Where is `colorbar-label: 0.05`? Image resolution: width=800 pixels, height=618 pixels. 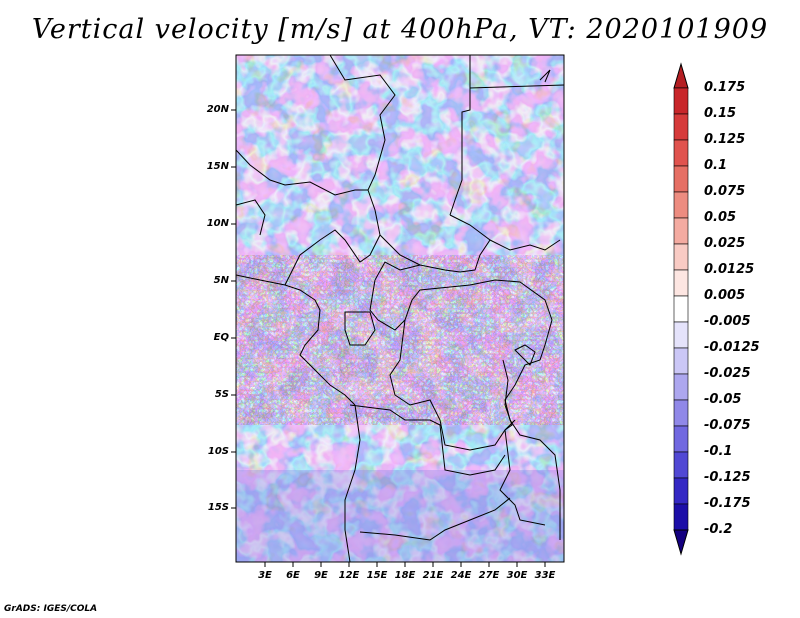
colorbar-label: 0.05 is located at coordinates (720, 217).